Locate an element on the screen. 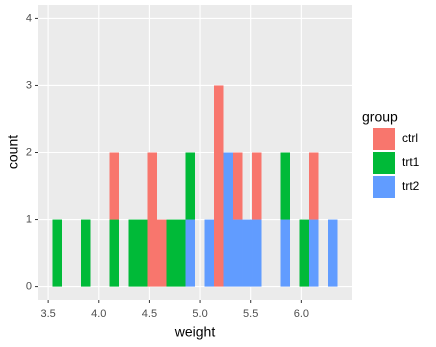 The image size is (436, 347). y-tick-label: 3 is located at coordinates (29, 85).